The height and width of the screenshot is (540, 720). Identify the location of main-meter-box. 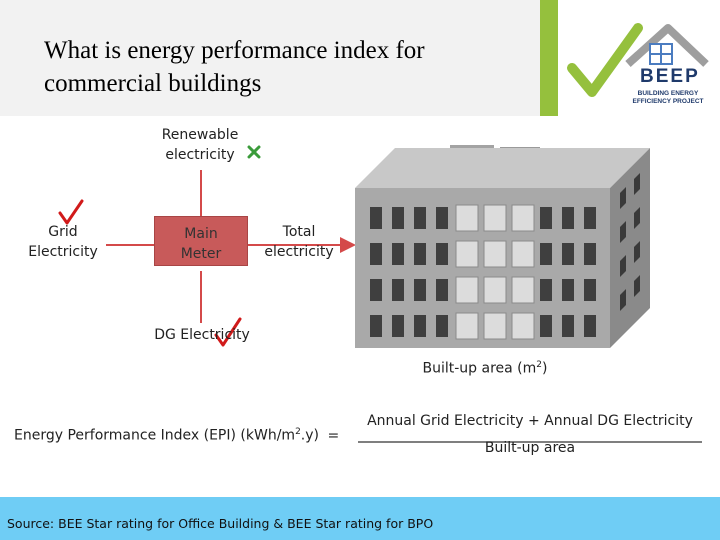
(201, 241).